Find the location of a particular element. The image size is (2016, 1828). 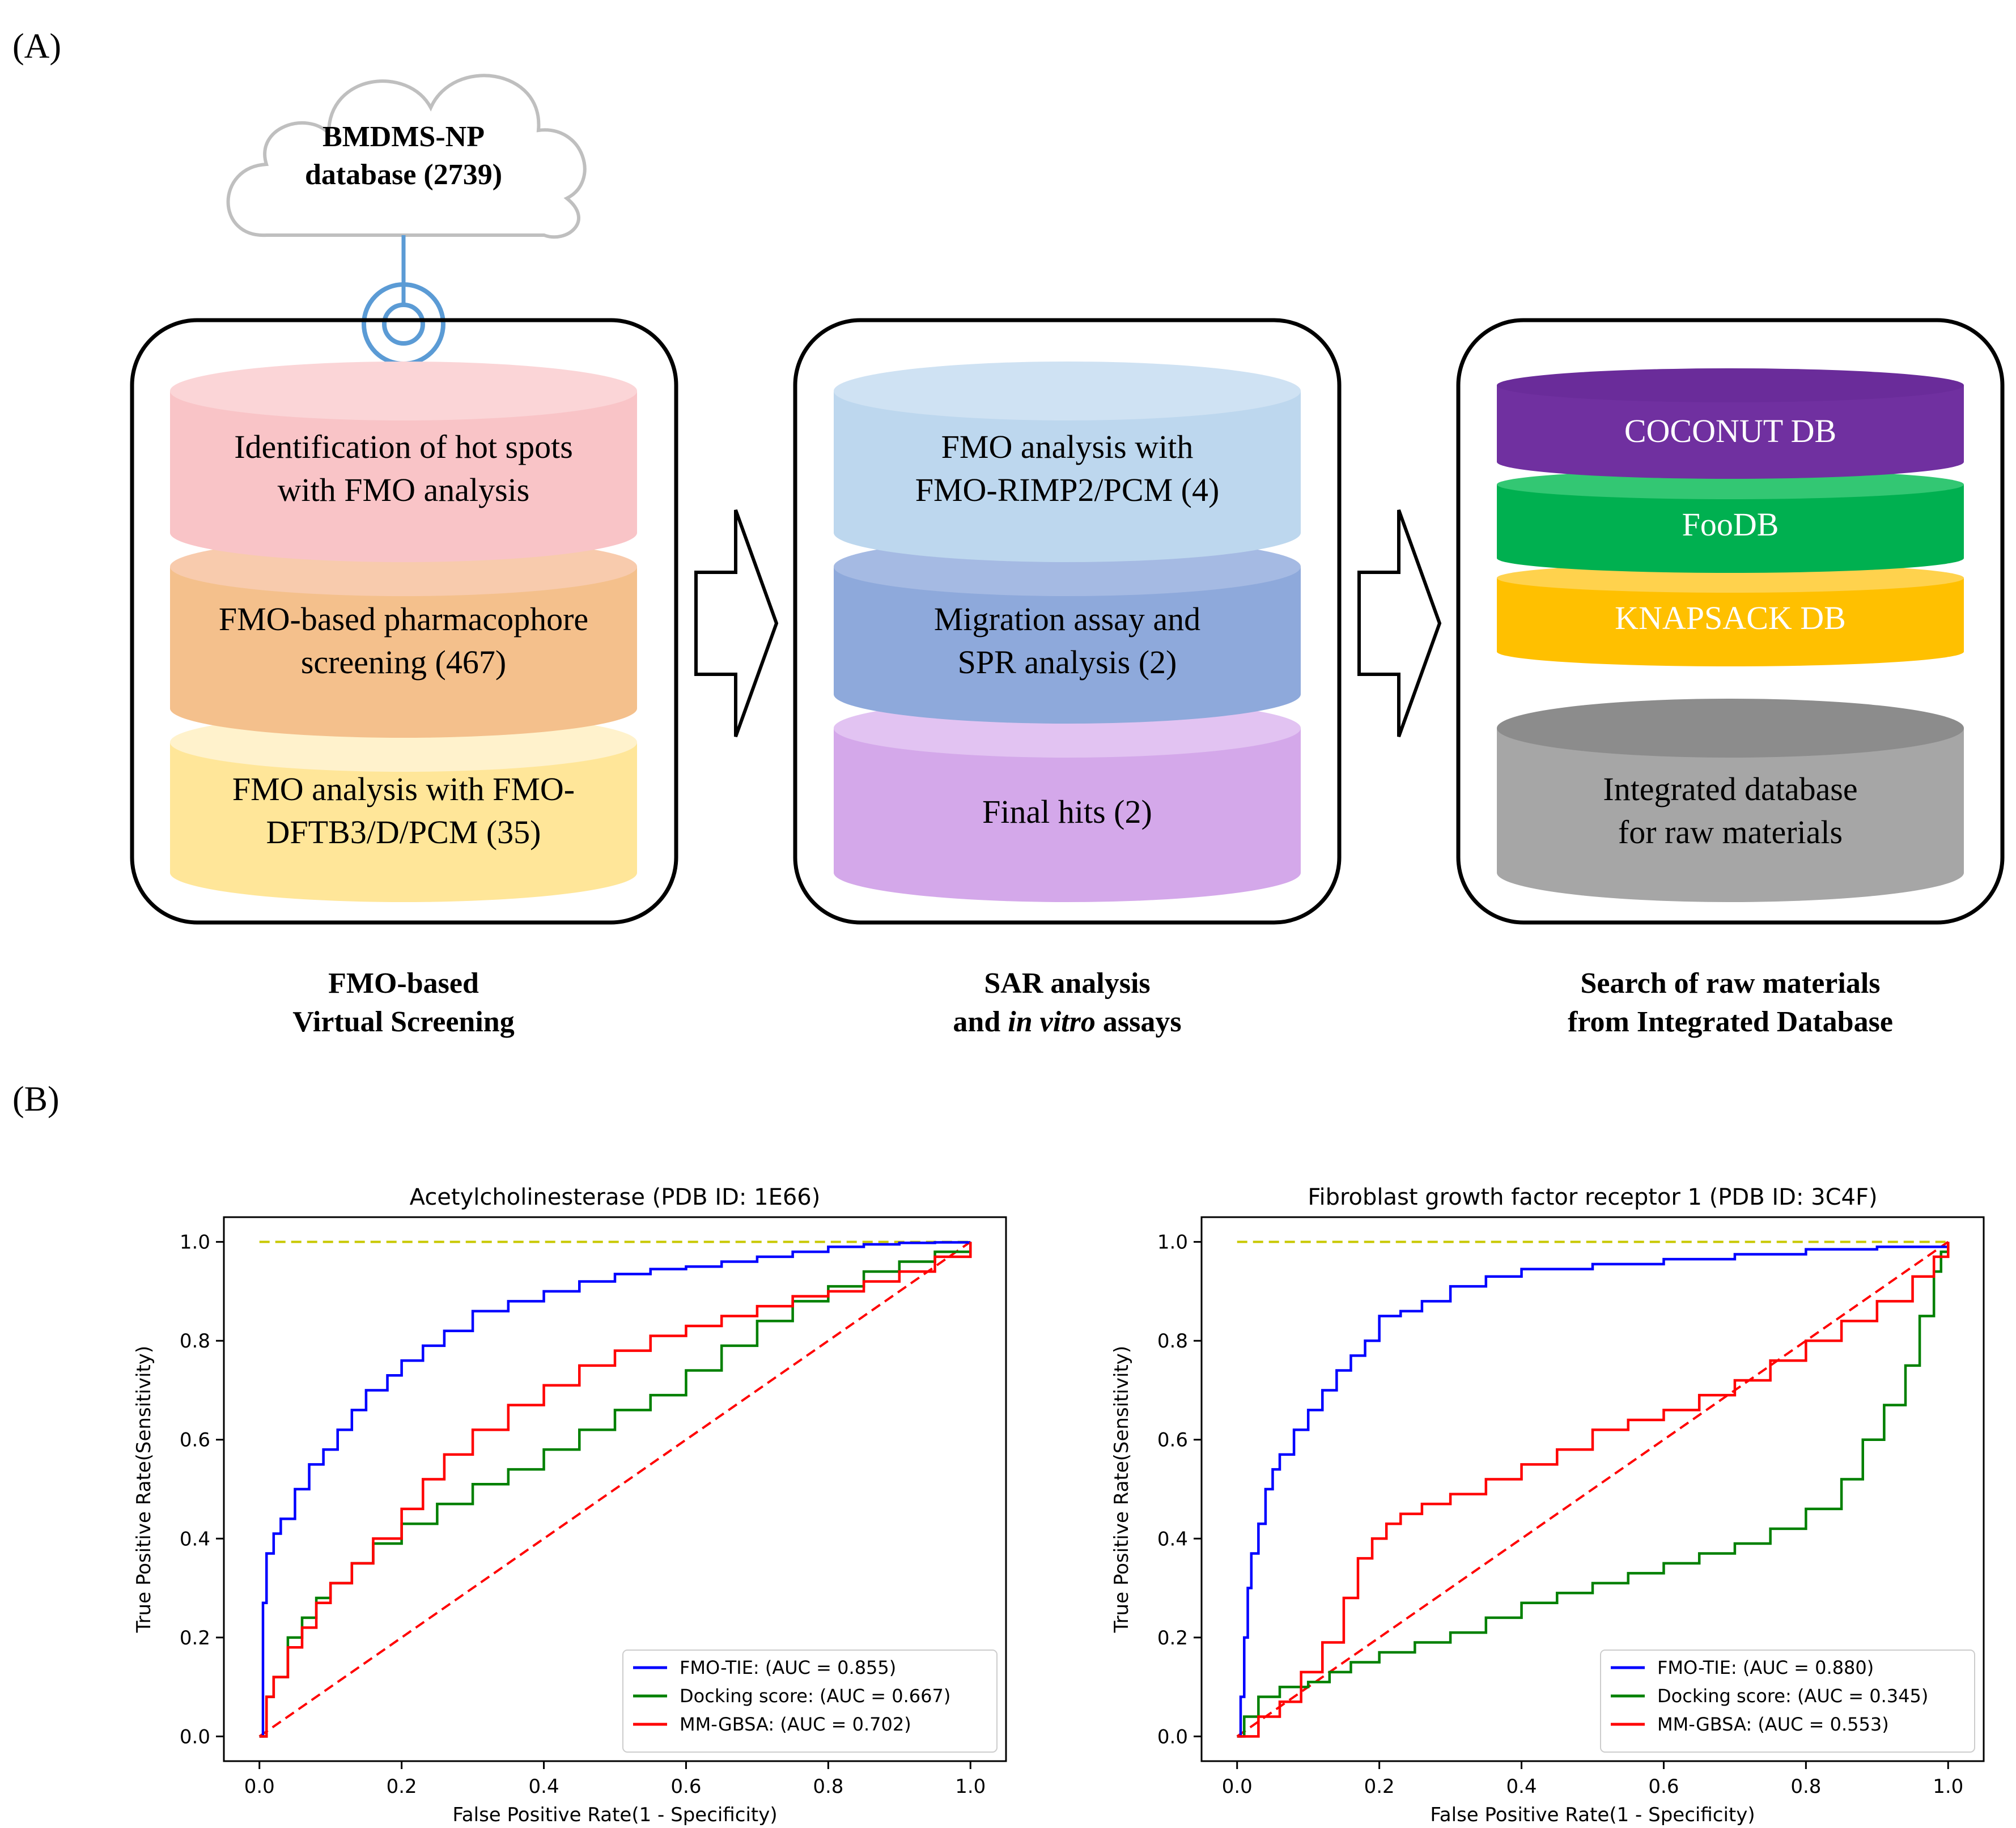

stage2-layer-2-line2: SPR analysis (2) is located at coordinates (1067, 662).